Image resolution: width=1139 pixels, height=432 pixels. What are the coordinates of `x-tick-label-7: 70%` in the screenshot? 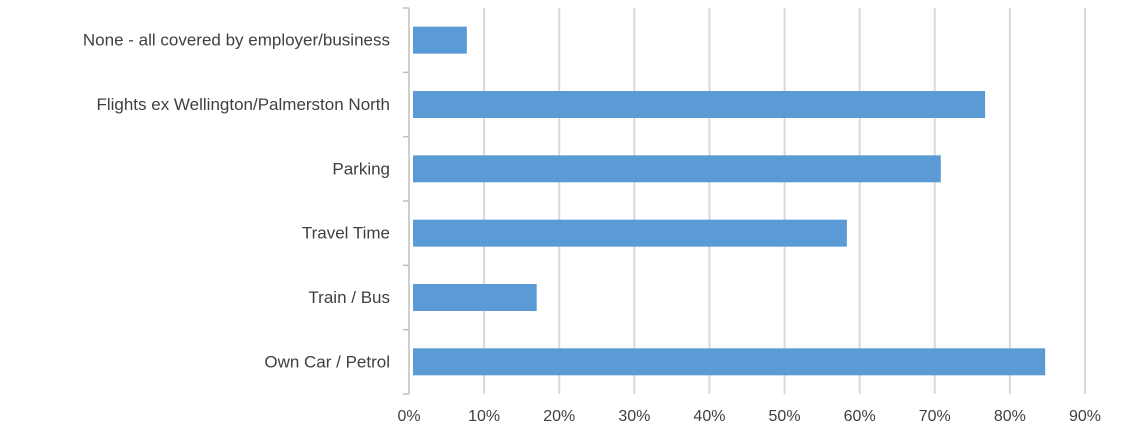 It's located at (935, 416).